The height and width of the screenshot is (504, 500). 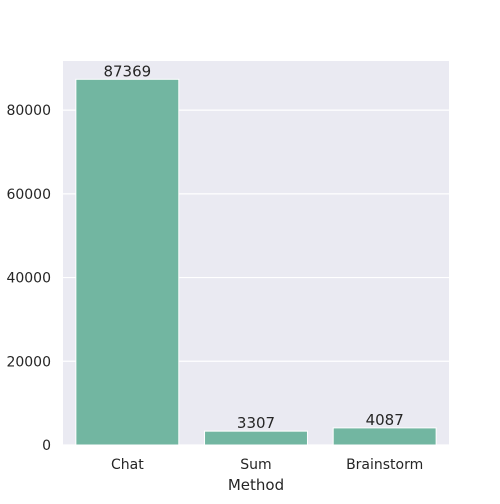 I want to click on x-axis-ticks: Chat Sum Brainstorm, so click(x=267, y=465).